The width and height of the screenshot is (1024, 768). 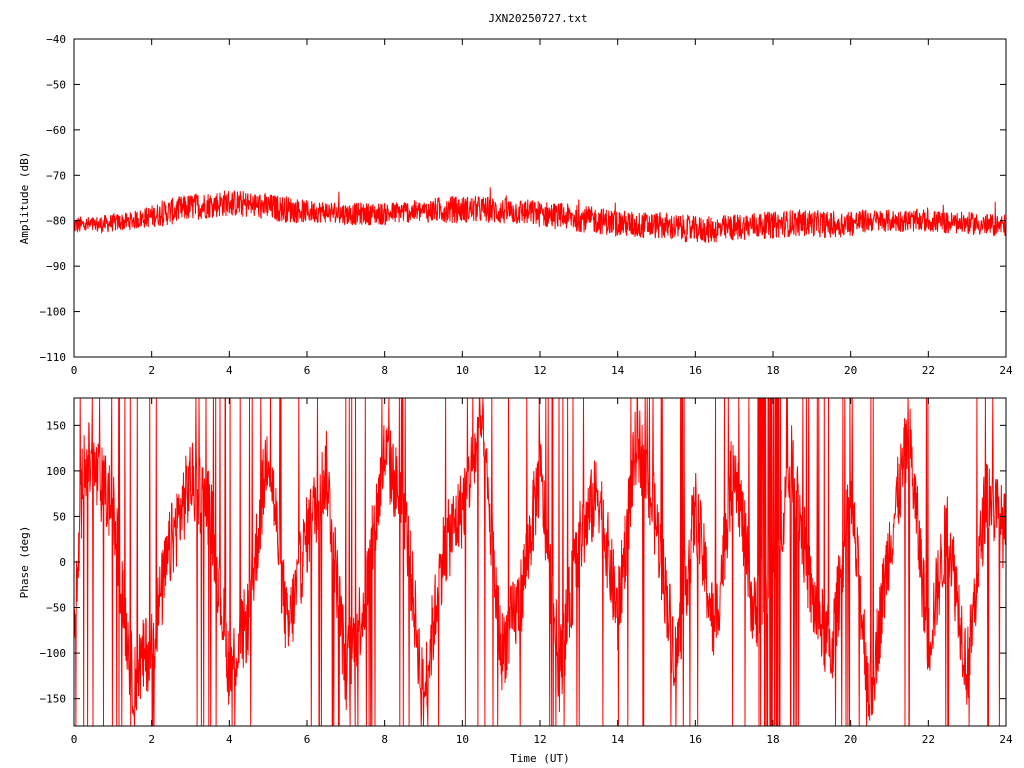 What do you see at coordinates (74, 739) in the screenshot?
I see `phase-x-tick-label: 0` at bounding box center [74, 739].